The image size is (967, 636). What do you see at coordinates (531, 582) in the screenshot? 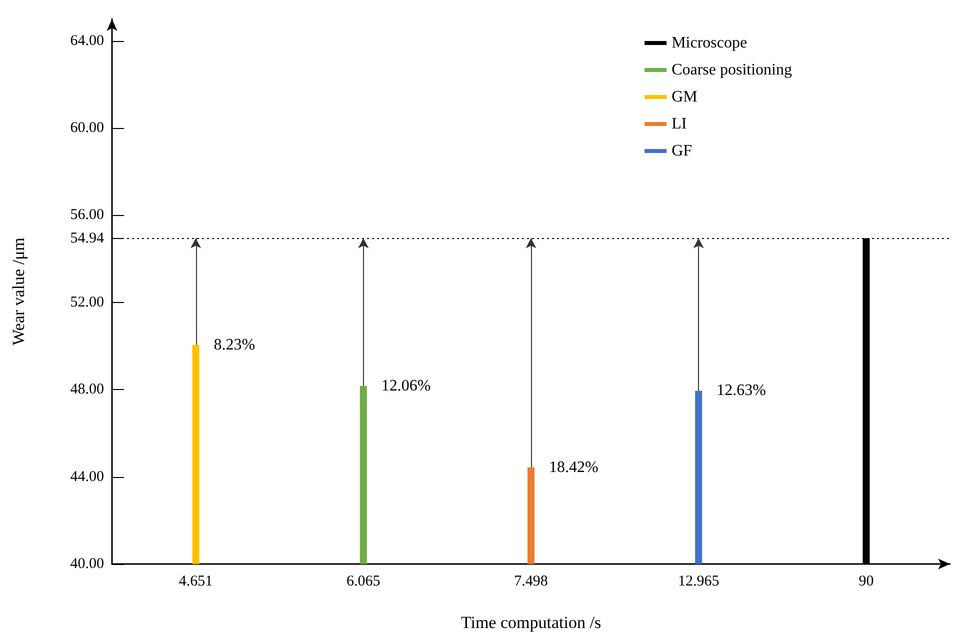
I see `x-tick-label: 7.498` at bounding box center [531, 582].